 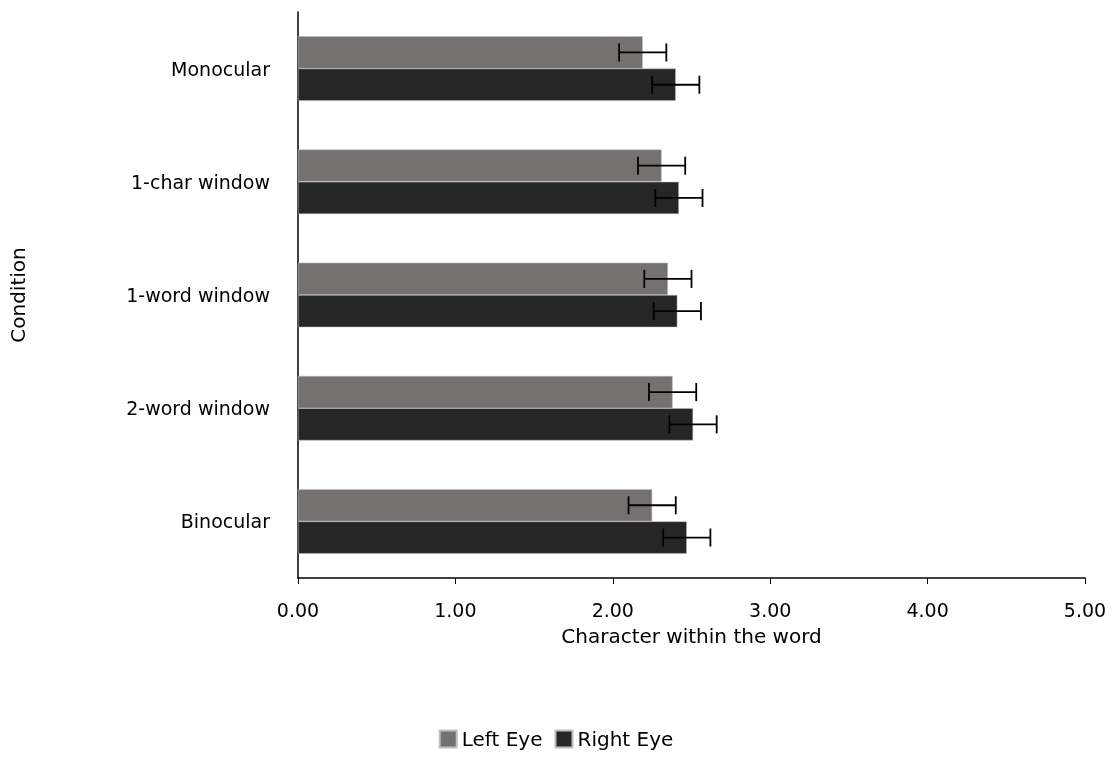 I want to click on y-tick-label: 1-char window, so click(x=200, y=181).